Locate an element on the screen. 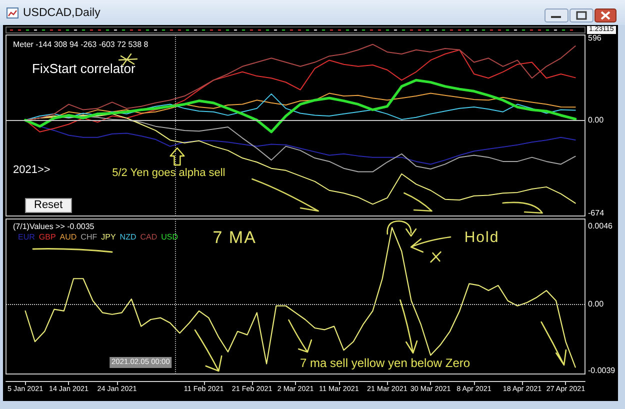 This screenshot has width=625, height=409. button: Reset is located at coordinates (48, 205).